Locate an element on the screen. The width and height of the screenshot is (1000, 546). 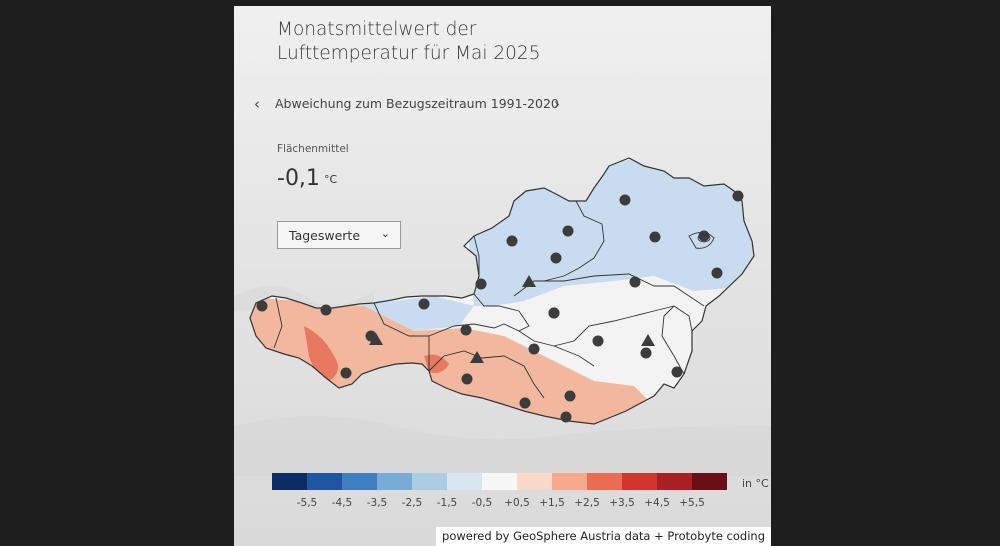
legend-label-0: -5,5 is located at coordinates (307, 503).